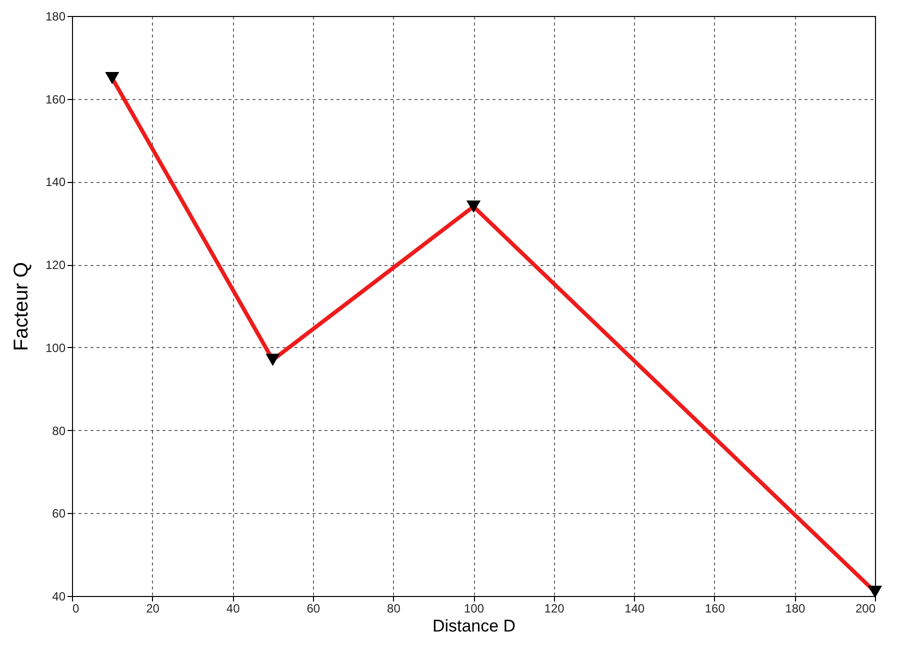 This screenshot has width=909, height=648. What do you see at coordinates (55, 347) in the screenshot?
I see `y-tick-label: 100` at bounding box center [55, 347].